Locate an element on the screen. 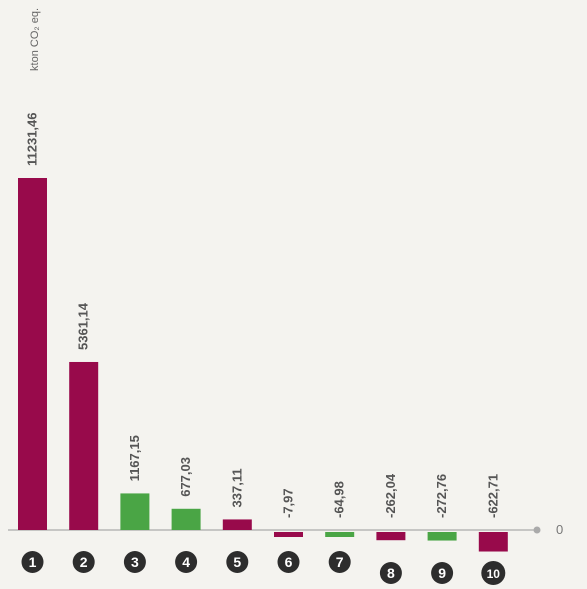  category-label-1: 1 is located at coordinates (33, 562).